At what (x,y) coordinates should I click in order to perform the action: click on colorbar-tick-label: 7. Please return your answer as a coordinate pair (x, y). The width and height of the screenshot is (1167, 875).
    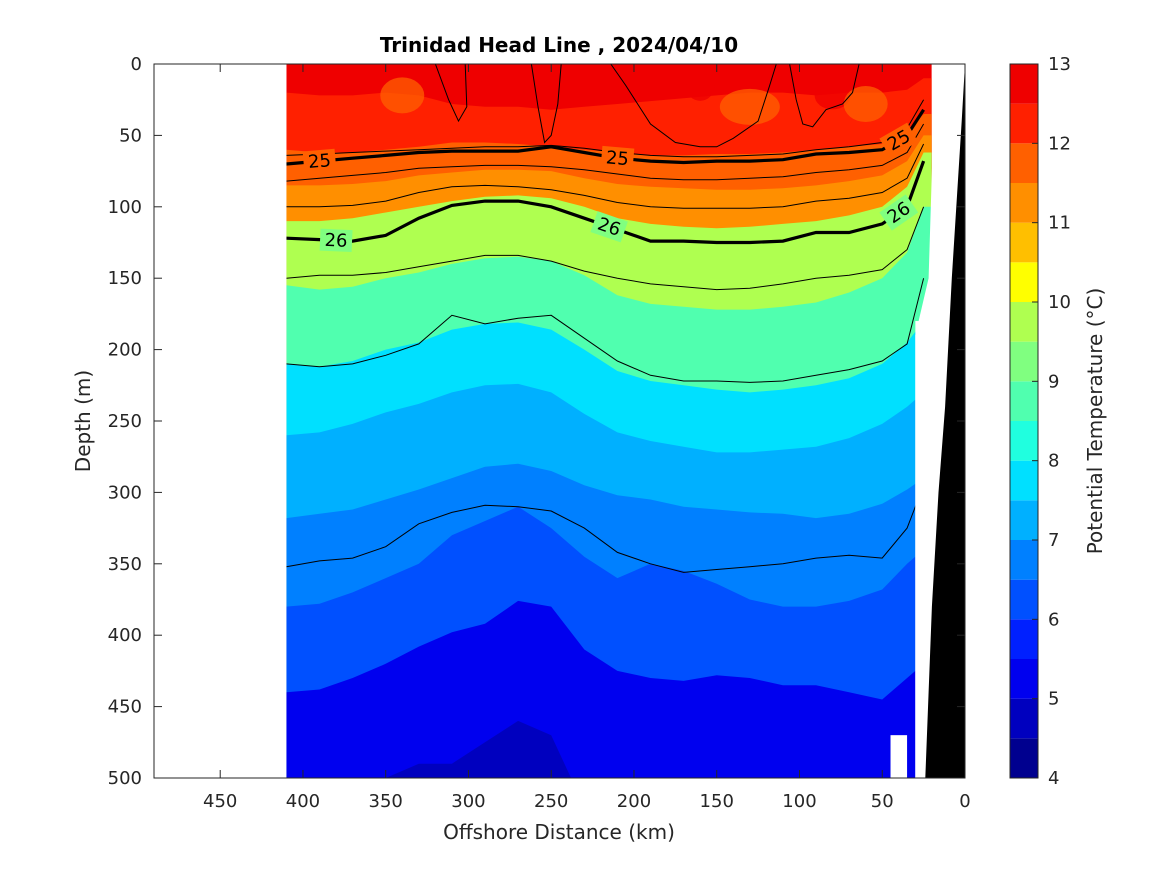
    Looking at the image, I should click on (1053, 540).